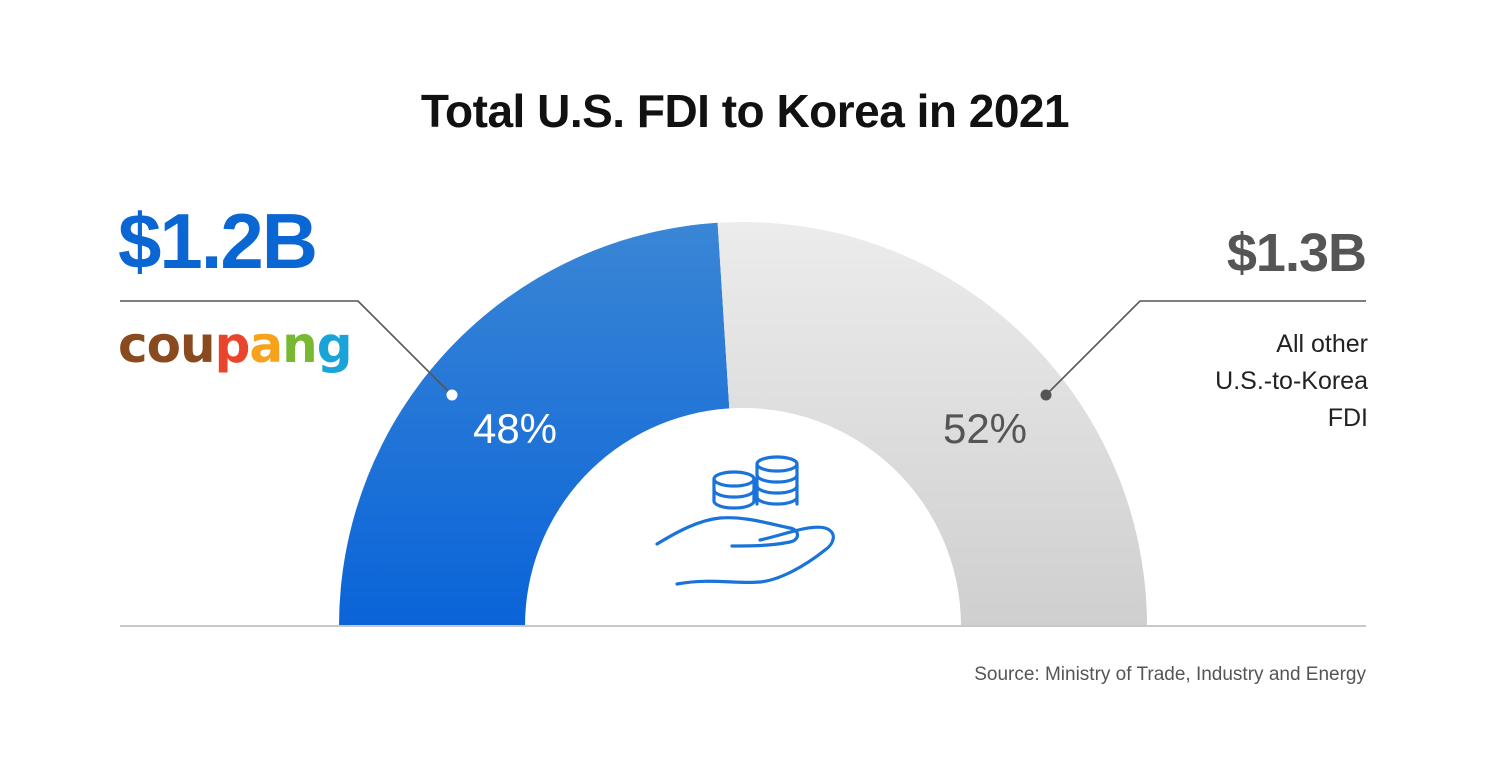 This screenshot has height=765, width=1500. Describe the element at coordinates (745, 520) in the screenshot. I see `coins-in-hand-icon` at that location.